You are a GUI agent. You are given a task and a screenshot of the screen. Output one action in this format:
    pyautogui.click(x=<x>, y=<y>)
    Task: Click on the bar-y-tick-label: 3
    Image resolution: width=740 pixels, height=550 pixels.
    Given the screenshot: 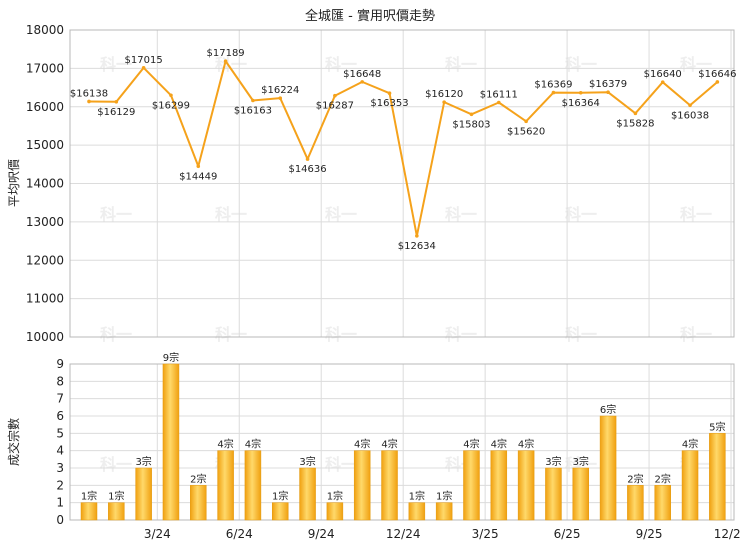 What is the action you would take?
    pyautogui.click(x=60, y=468)
    